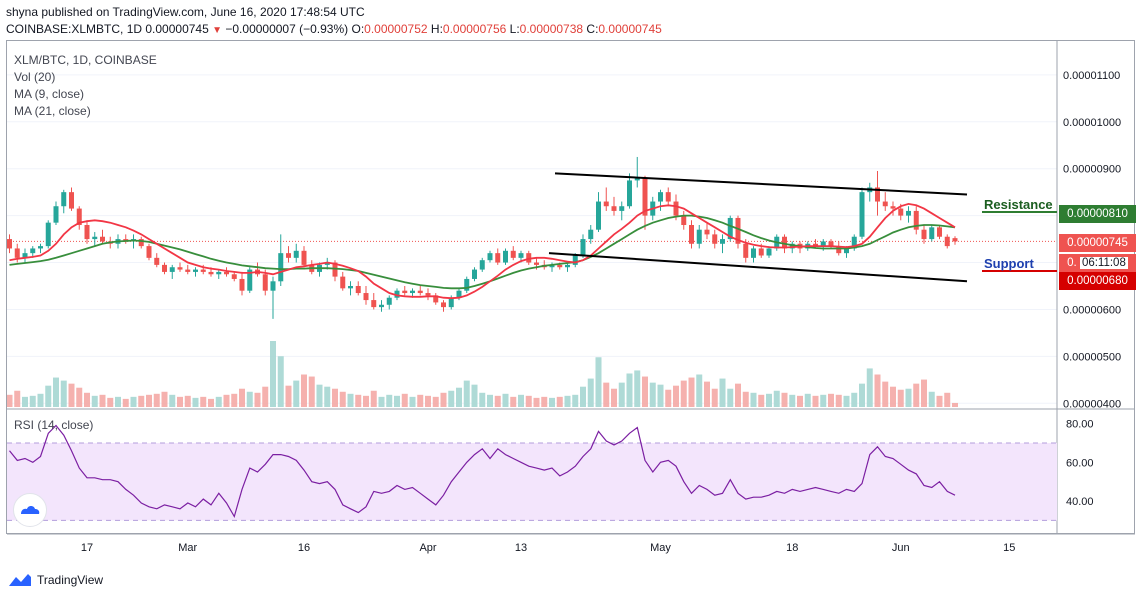  What do you see at coordinates (1018, 204) in the screenshot?
I see `resistance-label: Resistance` at bounding box center [1018, 204].